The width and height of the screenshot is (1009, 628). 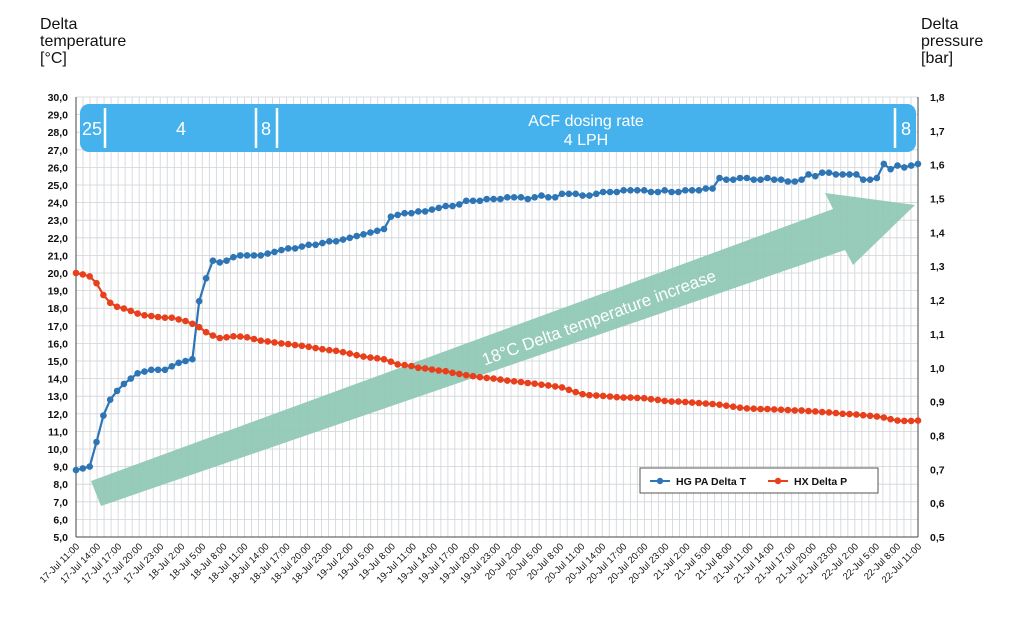 I want to click on right-axis-title: Delta pressure [bar], so click(x=952, y=41).